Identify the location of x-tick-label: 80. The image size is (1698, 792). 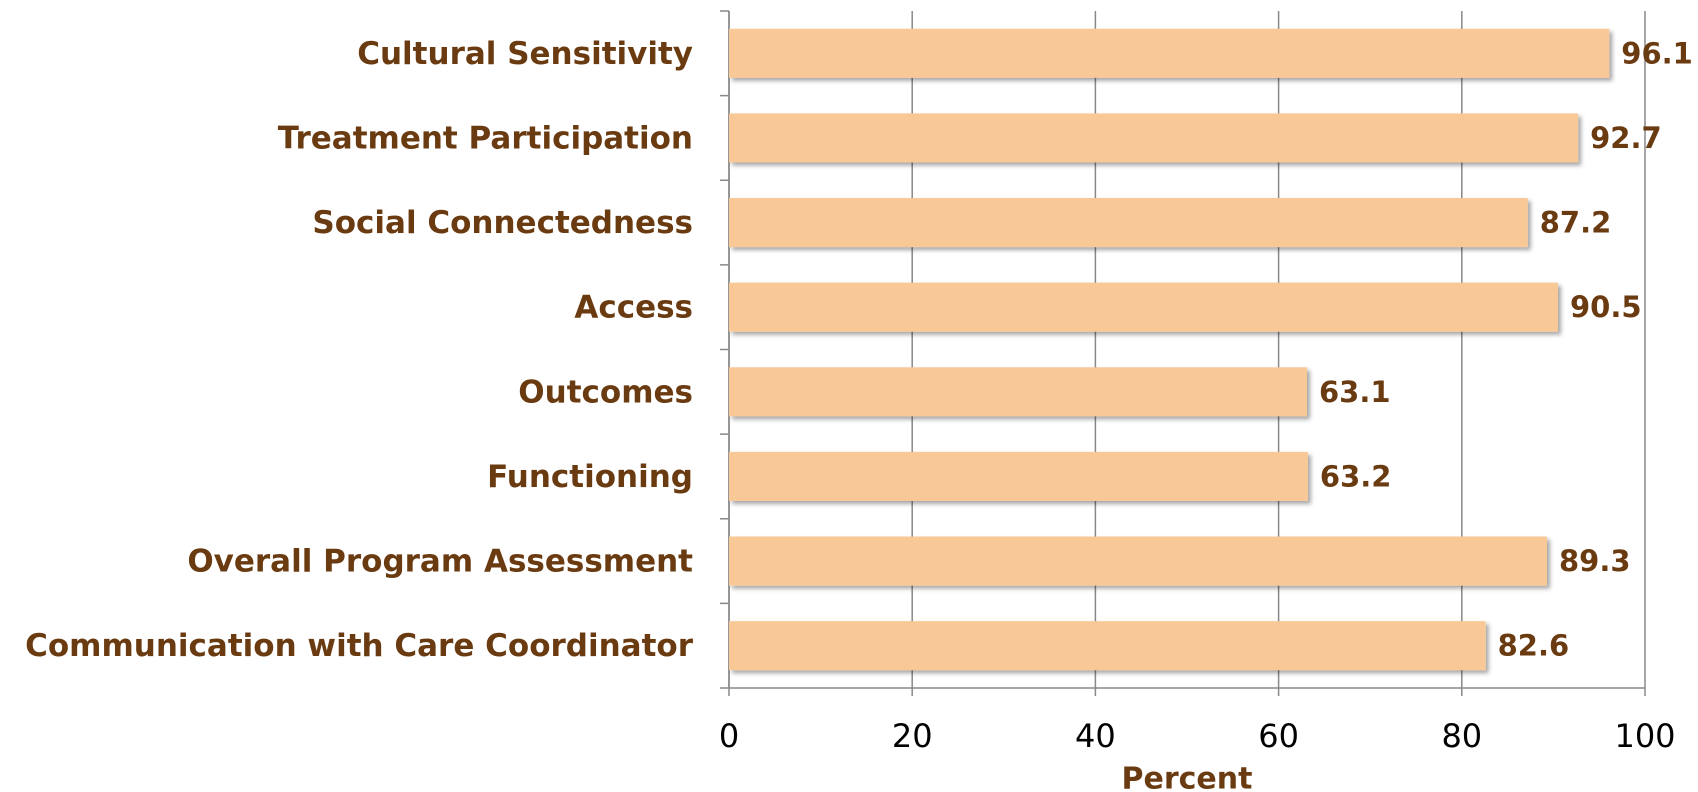
(1461, 736).